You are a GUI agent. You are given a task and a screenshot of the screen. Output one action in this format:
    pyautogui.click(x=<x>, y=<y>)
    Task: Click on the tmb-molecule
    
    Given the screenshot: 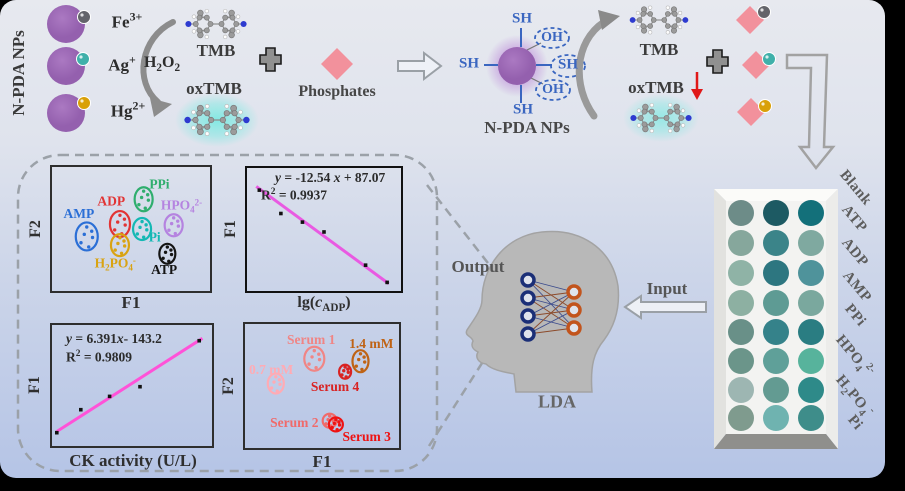 What is the action you would take?
    pyautogui.click(x=216, y=24)
    